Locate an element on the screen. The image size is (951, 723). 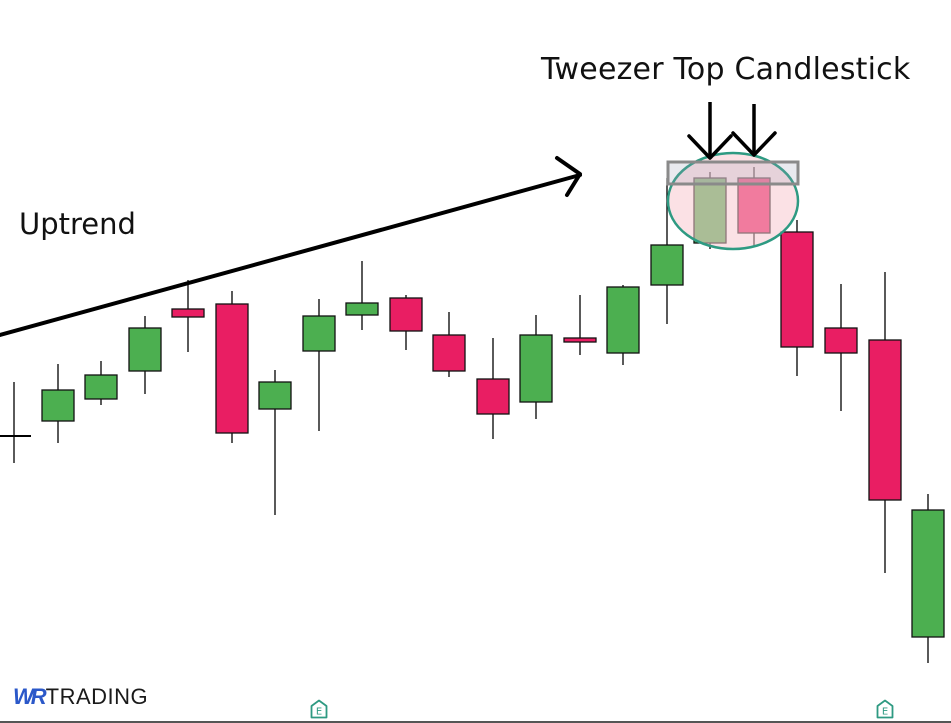
tweezer-highlight-ellipse is located at coordinates (733, 201).